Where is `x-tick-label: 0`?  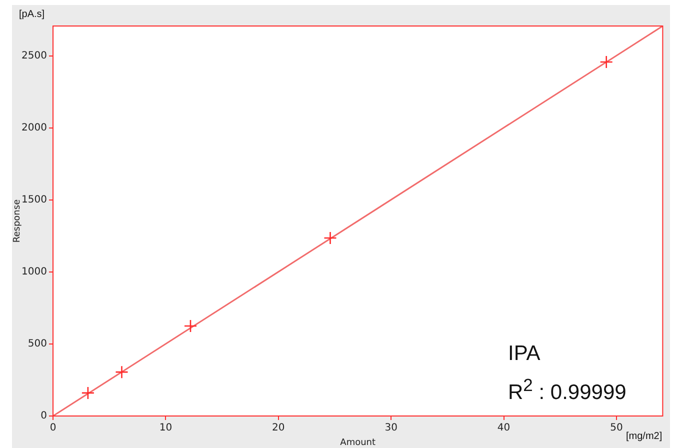
x-tick-label: 0 is located at coordinates (53, 428).